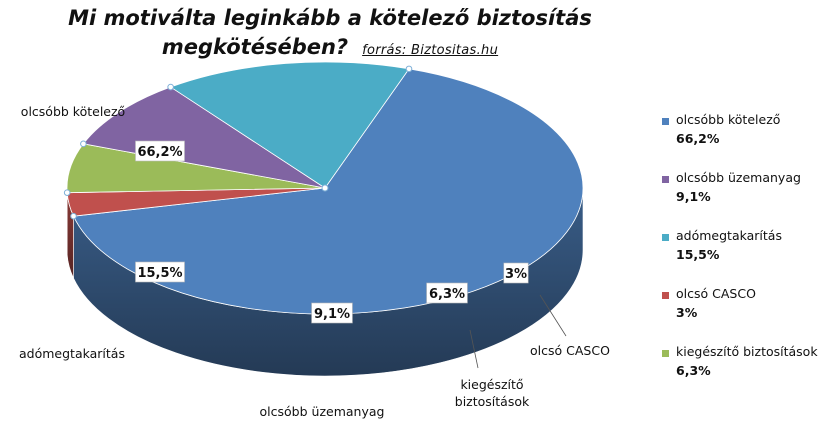 The image size is (837, 427). Describe the element at coordinates (430, 50) in the screenshot. I see `source-label: forrás: Biztositas.hu` at that location.